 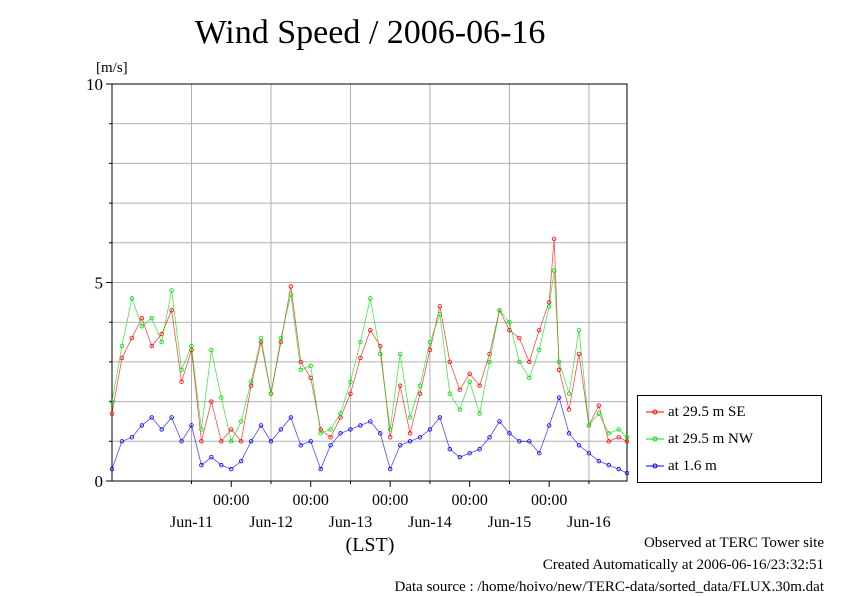 What do you see at coordinates (271, 522) in the screenshot?
I see `x-day-label: Jun-12` at bounding box center [271, 522].